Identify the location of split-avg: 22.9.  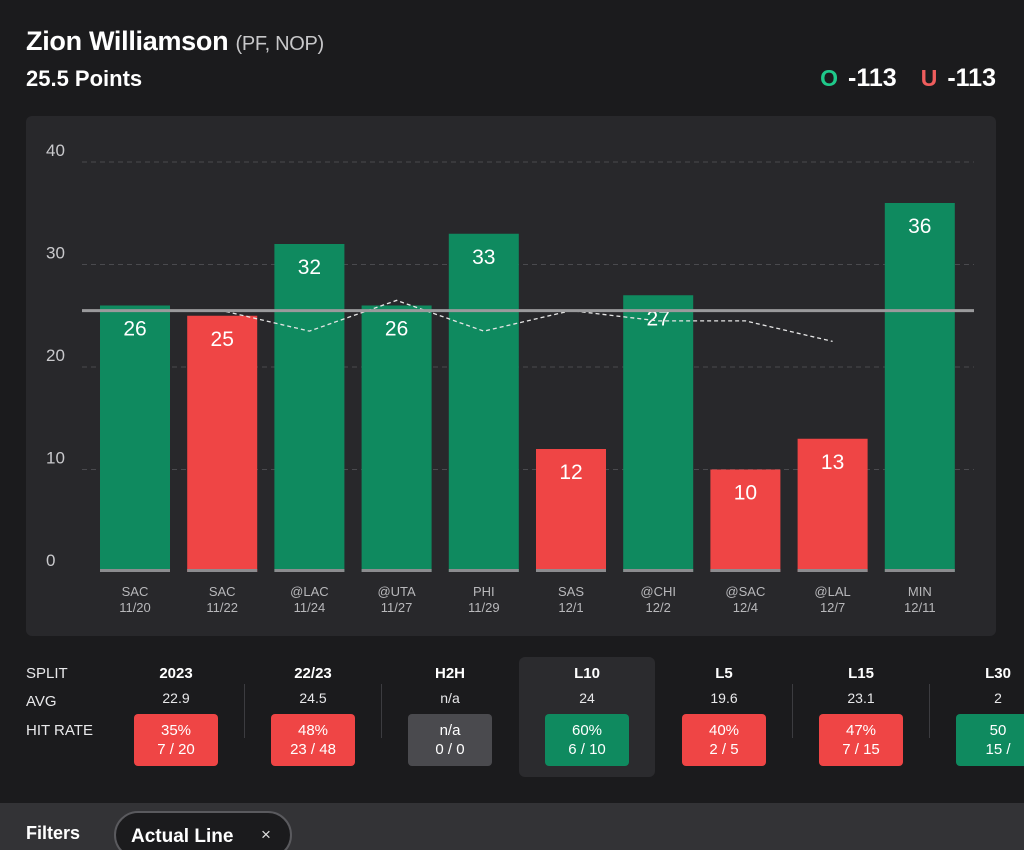
(176, 698).